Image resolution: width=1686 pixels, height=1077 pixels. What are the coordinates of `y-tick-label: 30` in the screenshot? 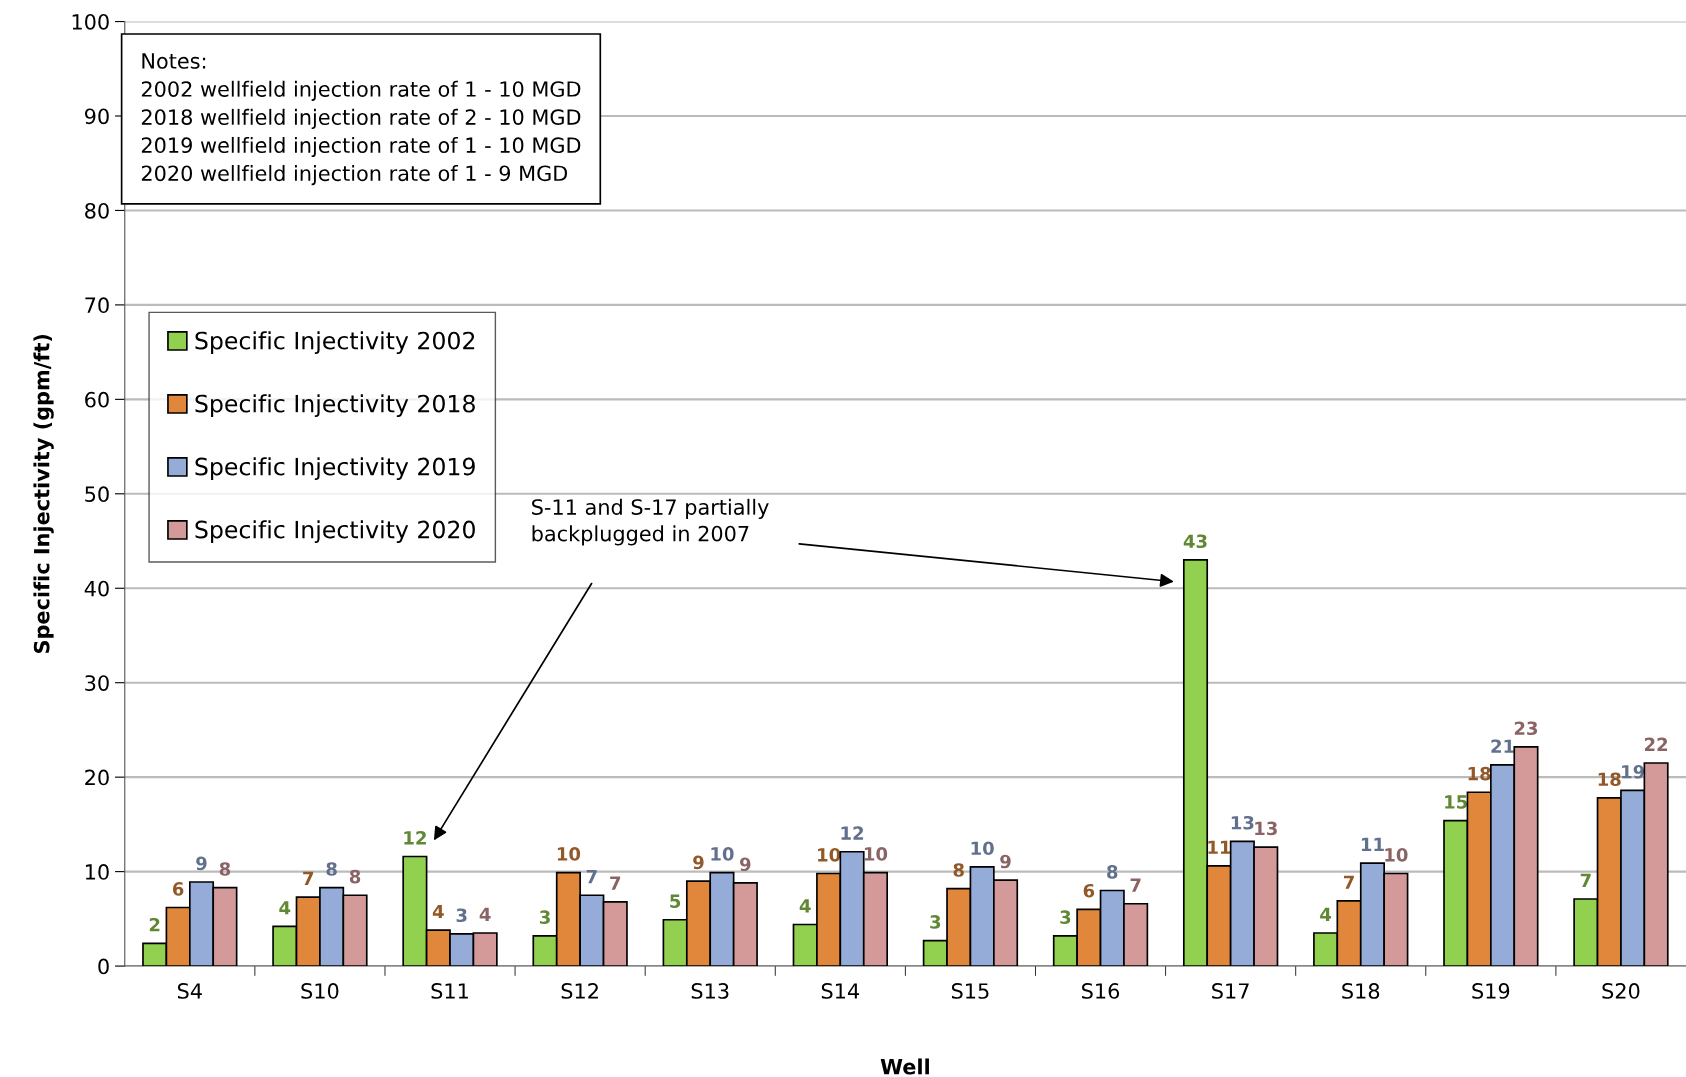 It's located at (97, 683).